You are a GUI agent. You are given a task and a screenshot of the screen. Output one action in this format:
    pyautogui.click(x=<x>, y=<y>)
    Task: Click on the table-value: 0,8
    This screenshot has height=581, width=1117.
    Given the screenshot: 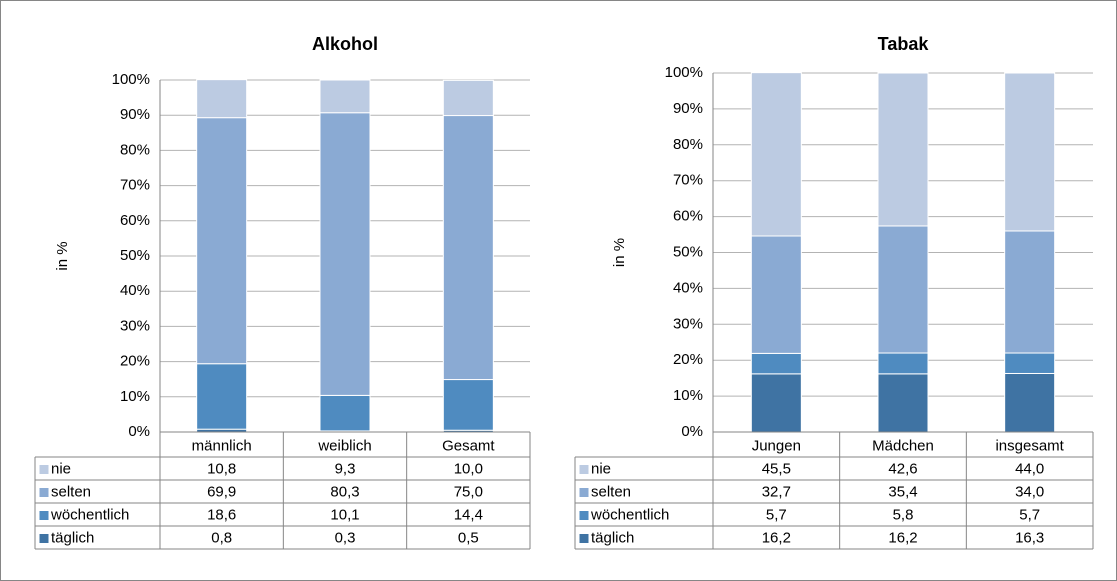 What is the action you would take?
    pyautogui.click(x=221, y=537)
    